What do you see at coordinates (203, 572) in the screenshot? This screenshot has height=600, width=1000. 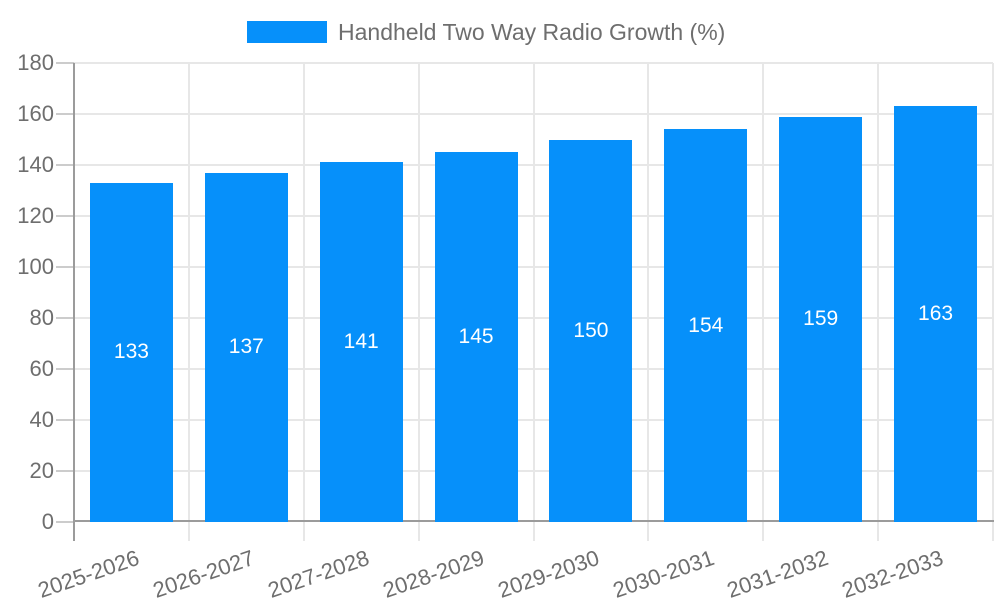 I see `x-axis-label: 2026-2027` at bounding box center [203, 572].